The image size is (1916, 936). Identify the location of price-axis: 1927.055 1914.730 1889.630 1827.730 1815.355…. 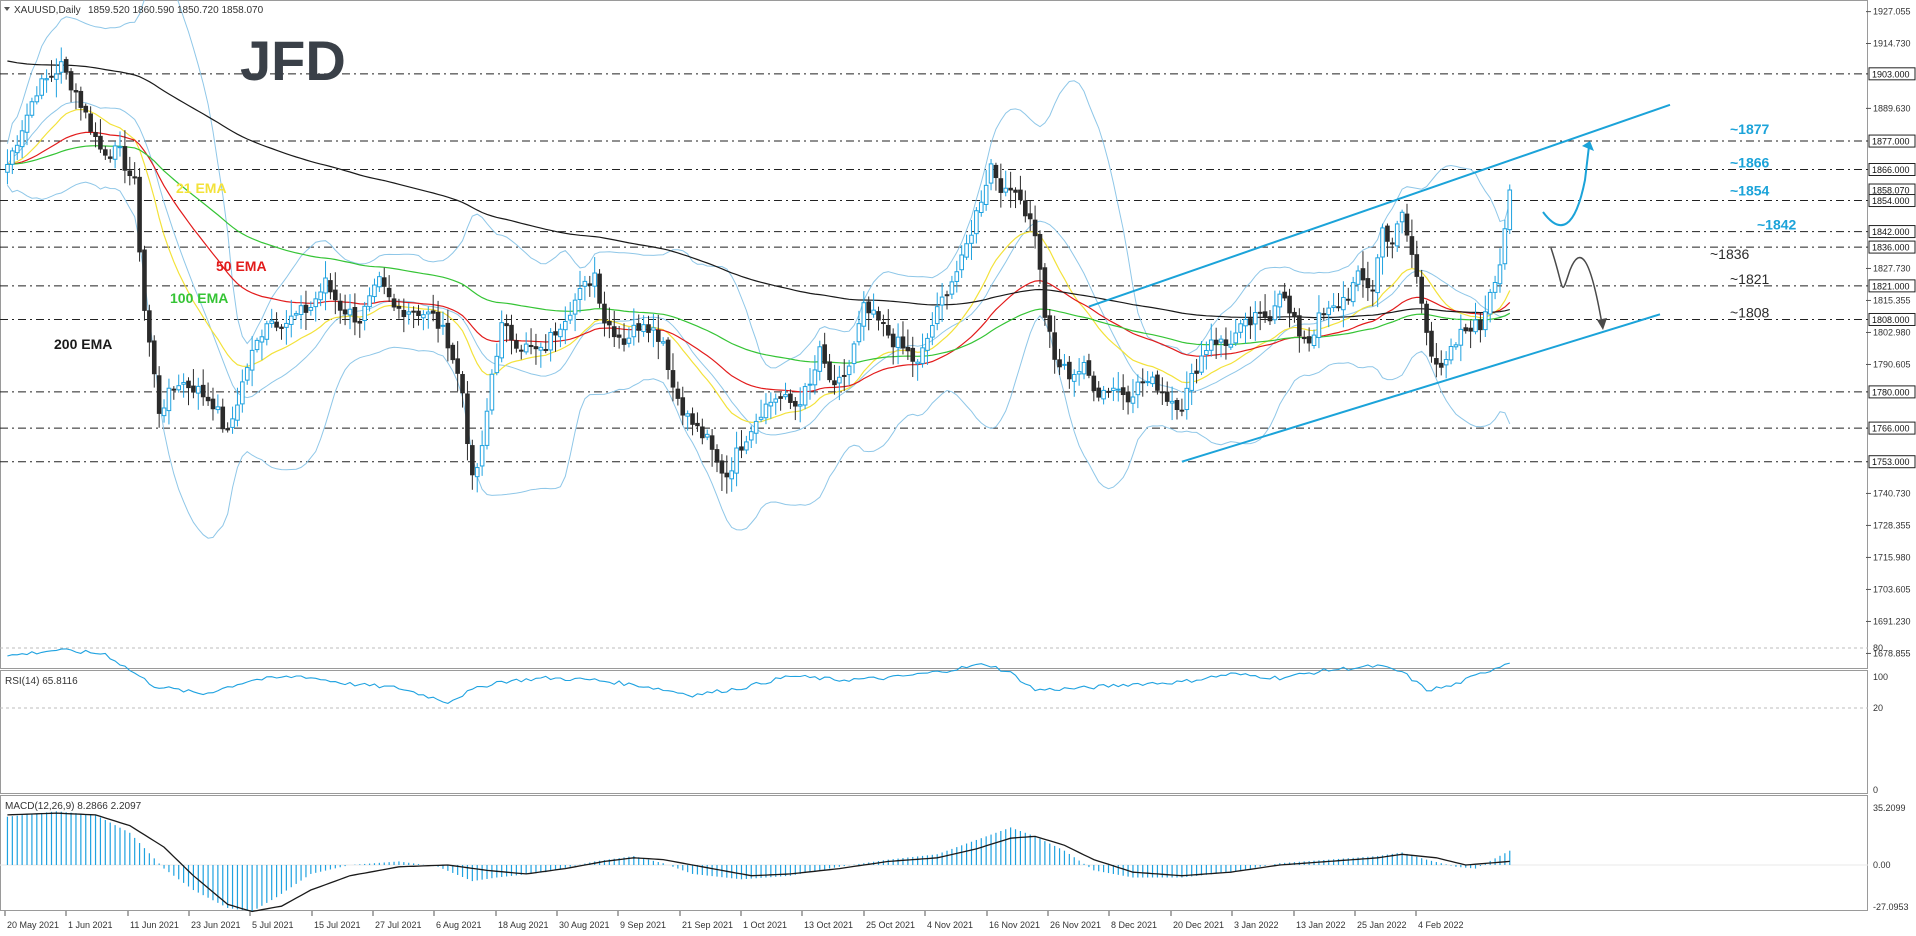
(1891, 332).